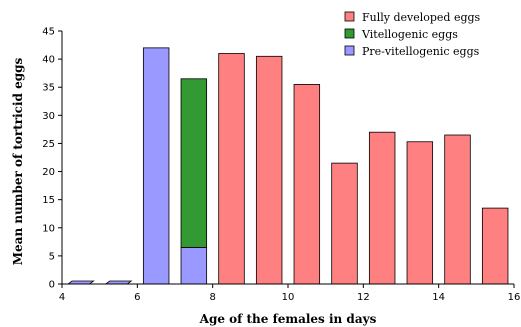 The width and height of the screenshot is (521, 327). Describe the element at coordinates (421, 17) in the screenshot. I see `legend-label-fully-developed-eggs: Fully developed eggs` at that location.